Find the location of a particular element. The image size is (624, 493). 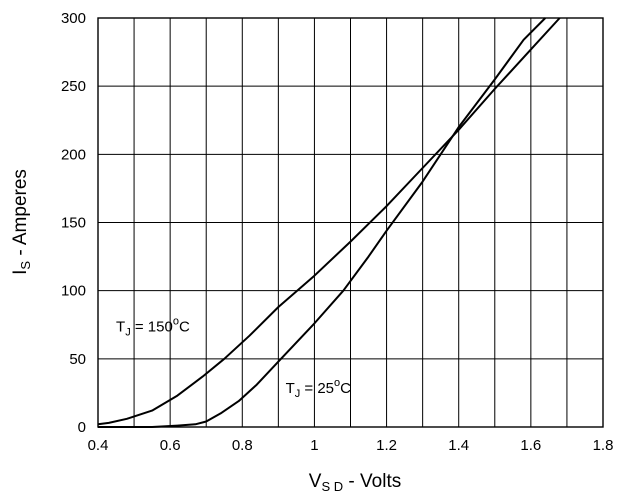

series-annotations: TJ = 150oC TJ = 25oC is located at coordinates (233, 358).